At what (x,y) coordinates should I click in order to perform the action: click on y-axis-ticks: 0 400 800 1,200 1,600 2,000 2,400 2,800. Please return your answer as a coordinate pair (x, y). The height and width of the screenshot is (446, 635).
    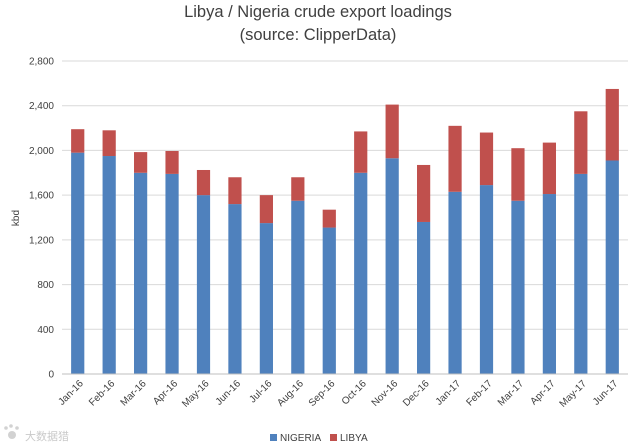
    Looking at the image, I should click on (41, 219).